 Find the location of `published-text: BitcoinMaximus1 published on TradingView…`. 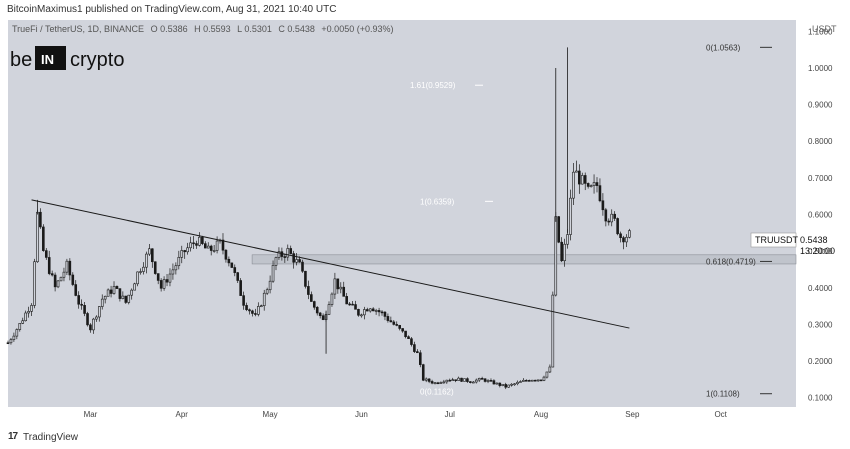

published-text: BitcoinMaximus1 published on TradingView… is located at coordinates (172, 9).